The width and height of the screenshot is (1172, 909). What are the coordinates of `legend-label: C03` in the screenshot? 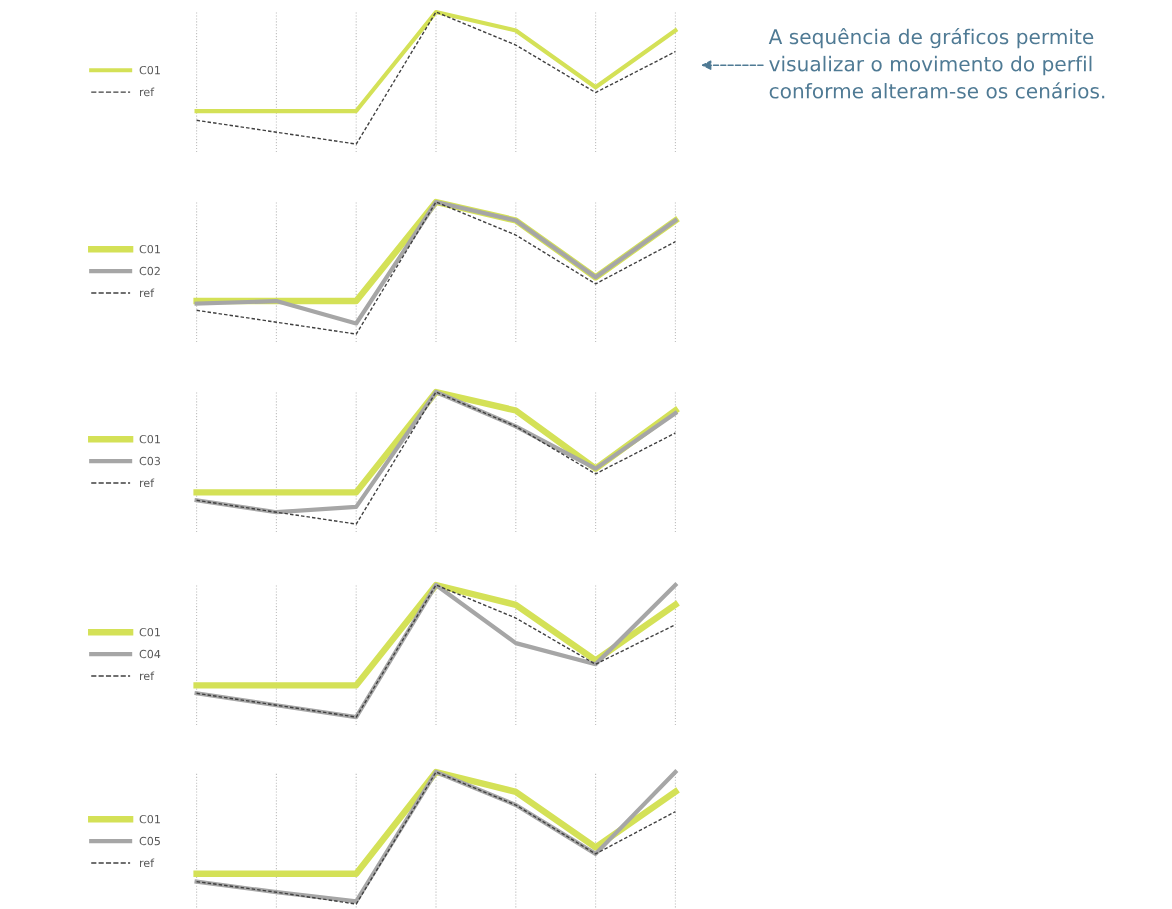 It's located at (150, 461).